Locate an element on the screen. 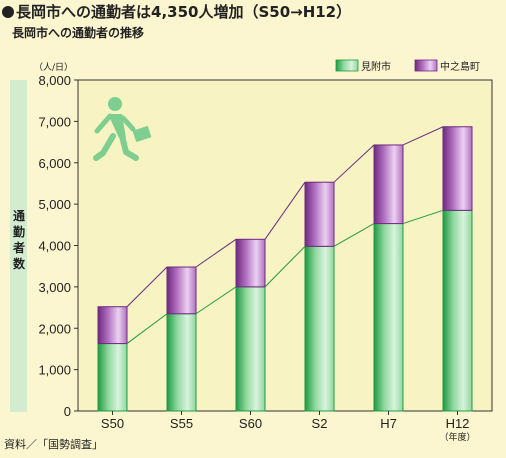  chart-title-text: 長岡市への通勤者は4,350人増加（S50→H12） is located at coordinates (184, 12).